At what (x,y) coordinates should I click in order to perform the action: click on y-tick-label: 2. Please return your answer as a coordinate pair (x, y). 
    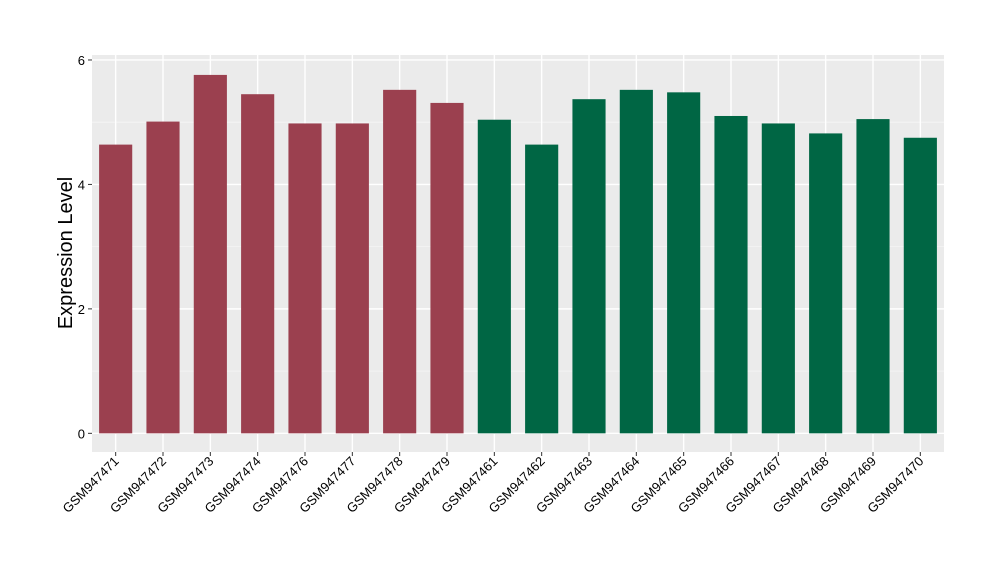
    Looking at the image, I should click on (81, 309).